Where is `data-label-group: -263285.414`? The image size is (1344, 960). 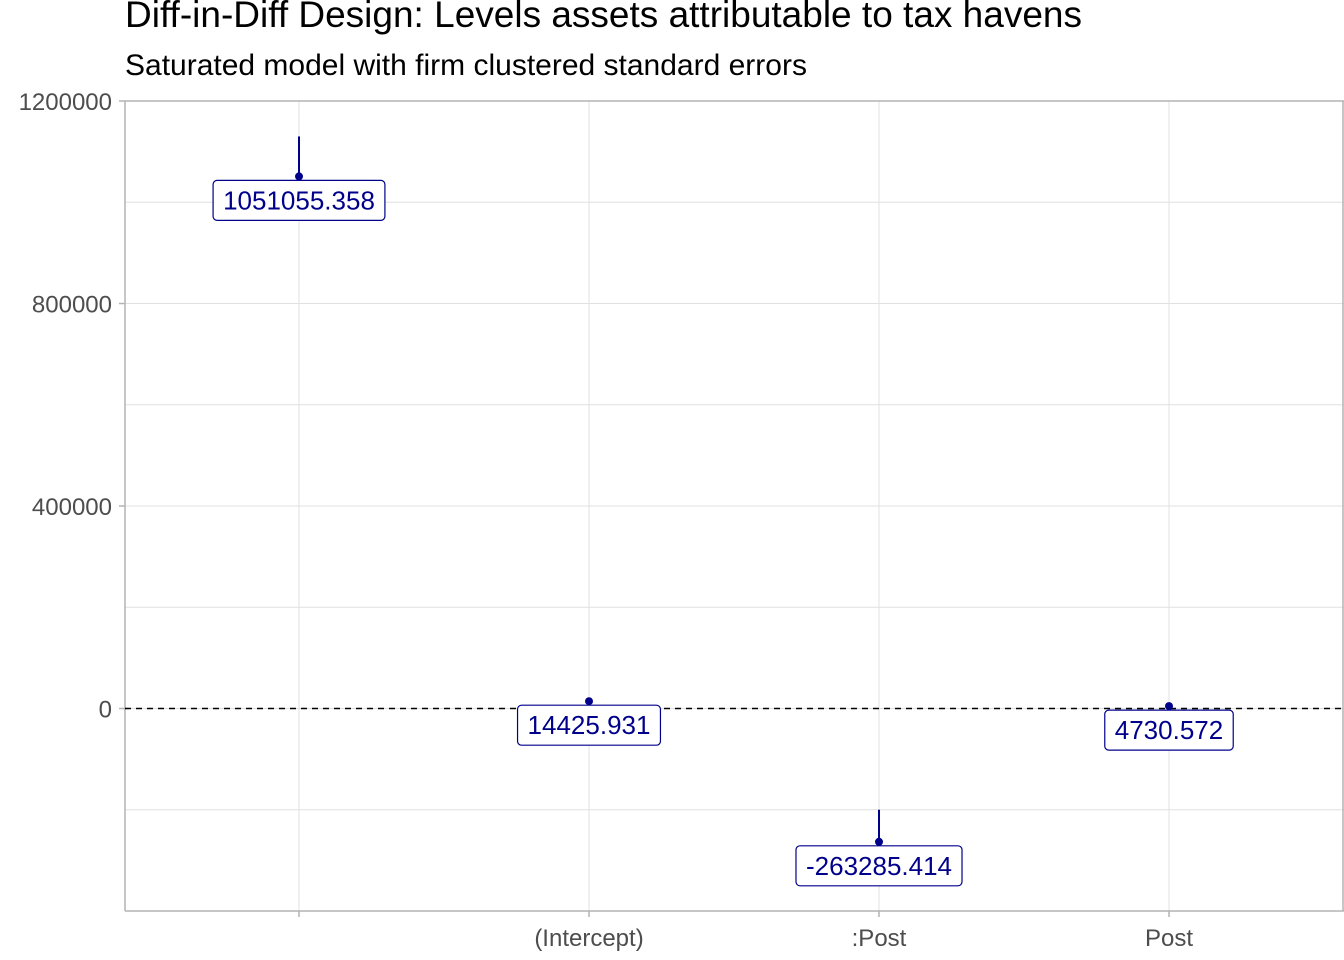 data-label-group: -263285.414 is located at coordinates (879, 866).